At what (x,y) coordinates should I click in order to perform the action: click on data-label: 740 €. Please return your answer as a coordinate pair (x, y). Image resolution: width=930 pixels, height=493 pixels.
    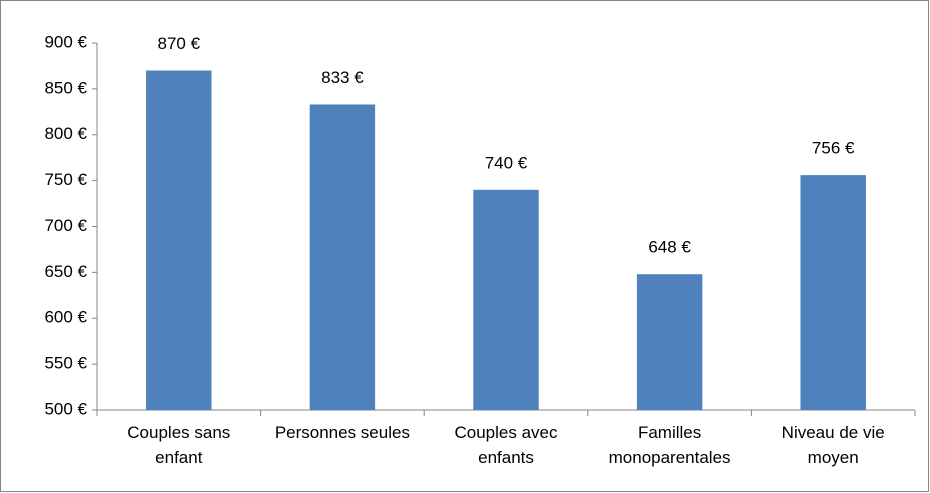
    Looking at the image, I should click on (506, 162).